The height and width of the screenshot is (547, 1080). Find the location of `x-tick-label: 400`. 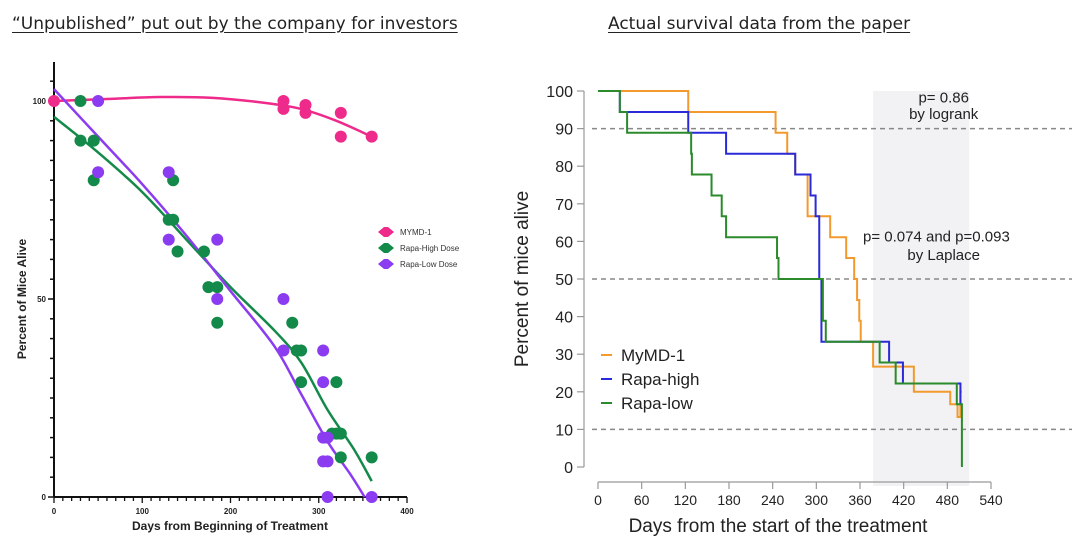

x-tick-label: 400 is located at coordinates (407, 511).